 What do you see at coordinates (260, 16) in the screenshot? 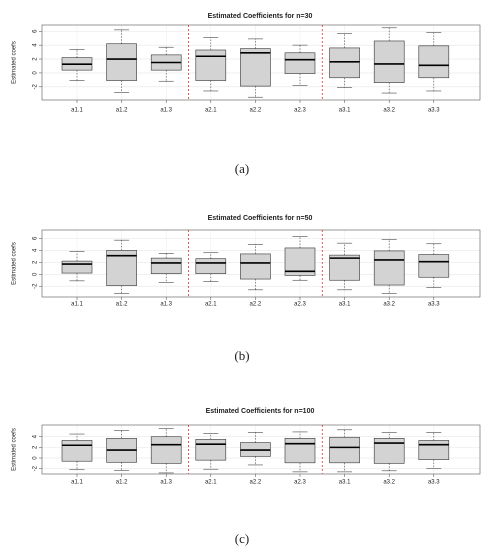
I see `chart-title: Estimated Coefficients for n=30` at bounding box center [260, 16].